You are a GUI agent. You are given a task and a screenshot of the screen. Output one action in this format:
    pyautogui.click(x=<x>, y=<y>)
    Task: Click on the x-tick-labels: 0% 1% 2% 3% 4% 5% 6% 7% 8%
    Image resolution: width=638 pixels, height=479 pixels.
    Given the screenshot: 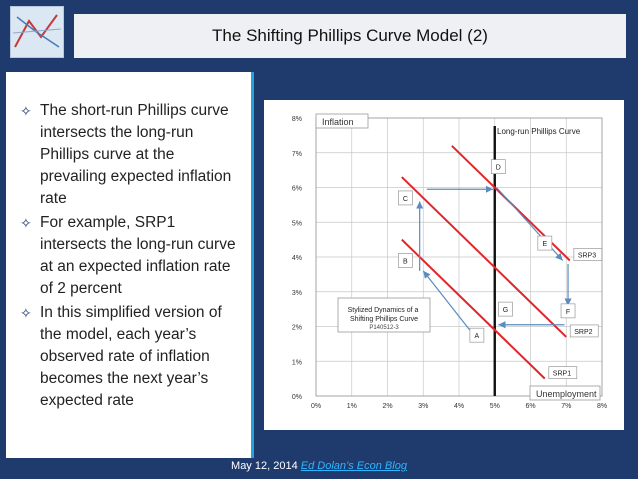 What is the action you would take?
    pyautogui.click(x=459, y=406)
    